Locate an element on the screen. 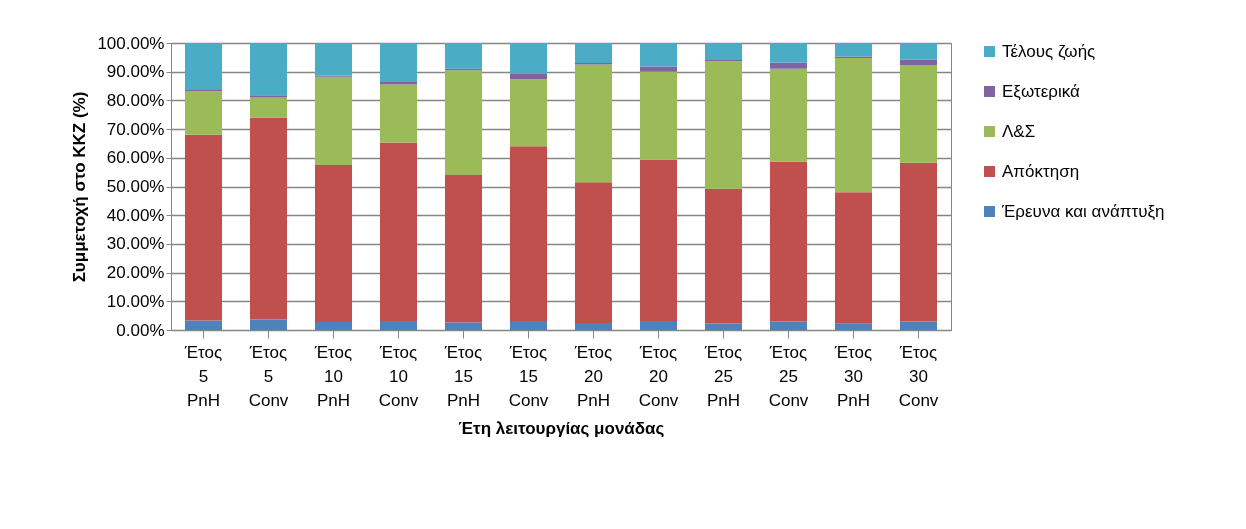 This screenshot has height=529, width=1246. y-tick-label: 50.00% is located at coordinates (135, 186).